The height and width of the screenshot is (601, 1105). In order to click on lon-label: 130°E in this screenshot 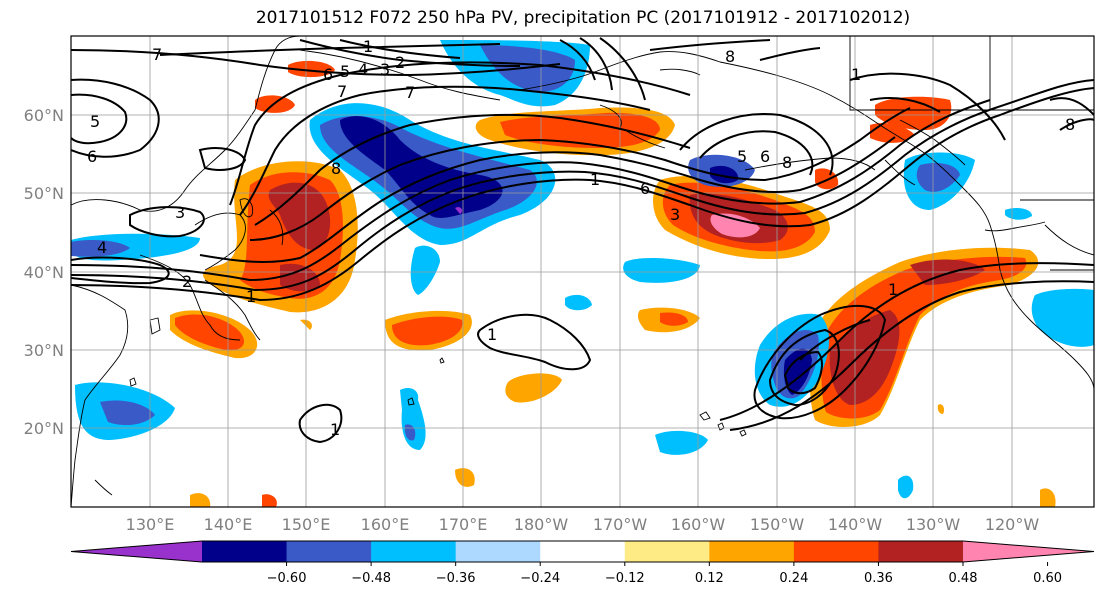, I will do `click(150, 524)`.